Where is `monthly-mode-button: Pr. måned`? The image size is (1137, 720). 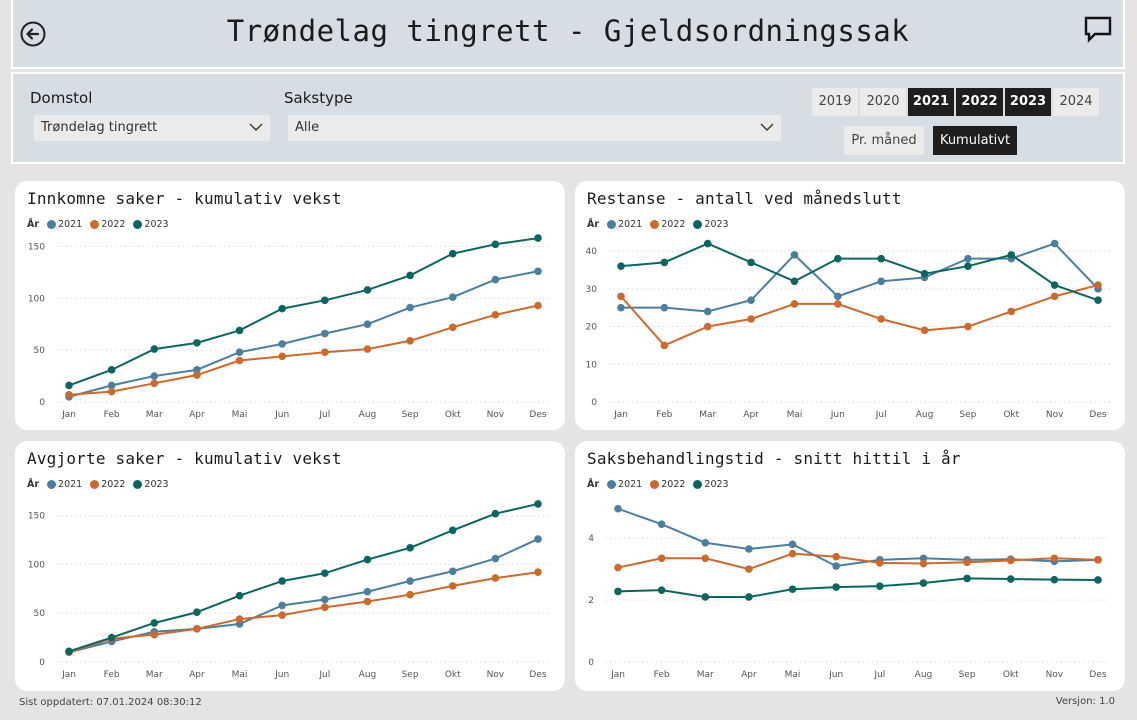 monthly-mode-button: Pr. måned is located at coordinates (884, 140).